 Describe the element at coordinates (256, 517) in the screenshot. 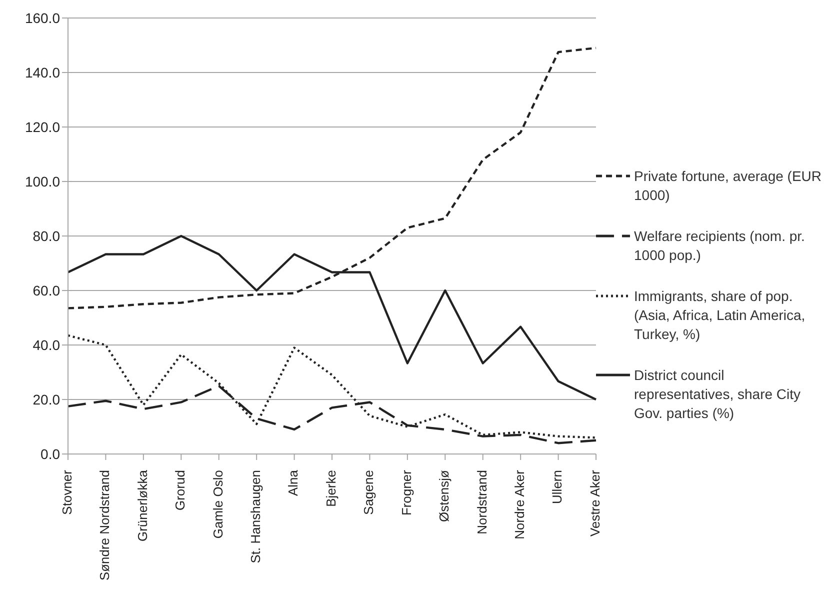

I see `x-tick-label: St. Hanshaugen` at that location.